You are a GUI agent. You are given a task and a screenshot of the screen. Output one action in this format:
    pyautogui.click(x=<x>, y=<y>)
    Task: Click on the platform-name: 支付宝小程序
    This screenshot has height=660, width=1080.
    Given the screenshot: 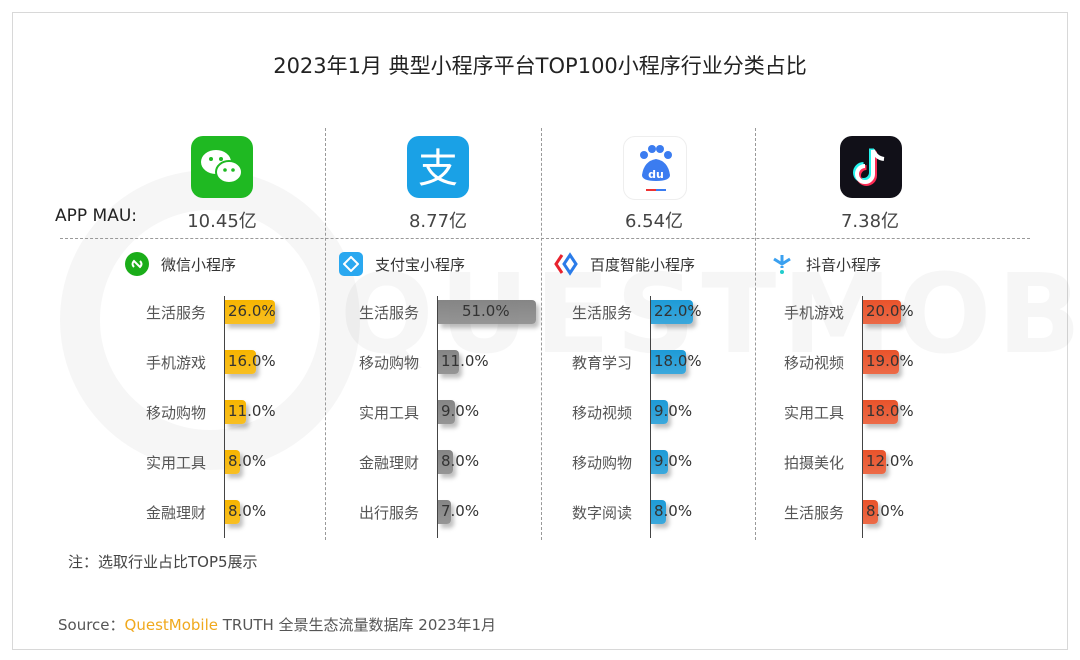 What is the action you would take?
    pyautogui.click(x=420, y=264)
    